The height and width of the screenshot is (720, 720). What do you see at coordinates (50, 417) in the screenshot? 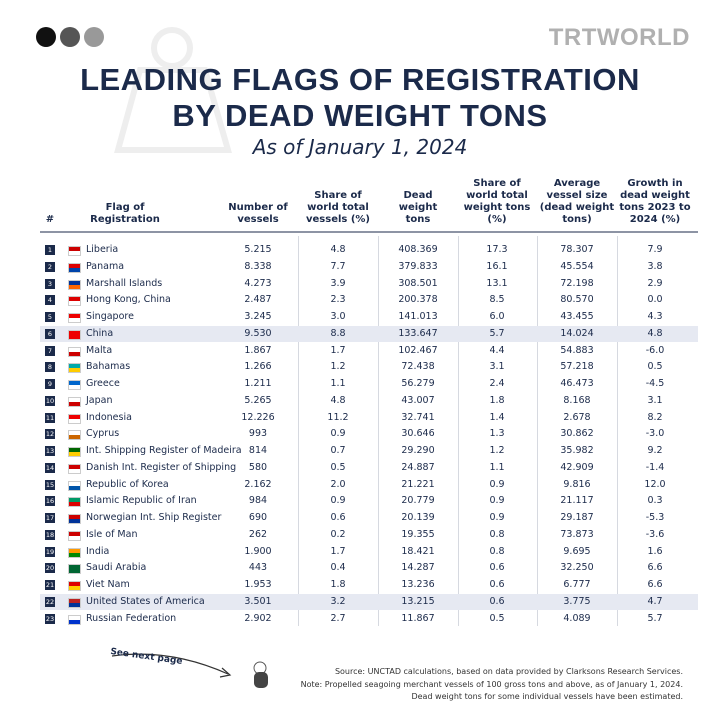
I see `rank: 11` at bounding box center [50, 417].